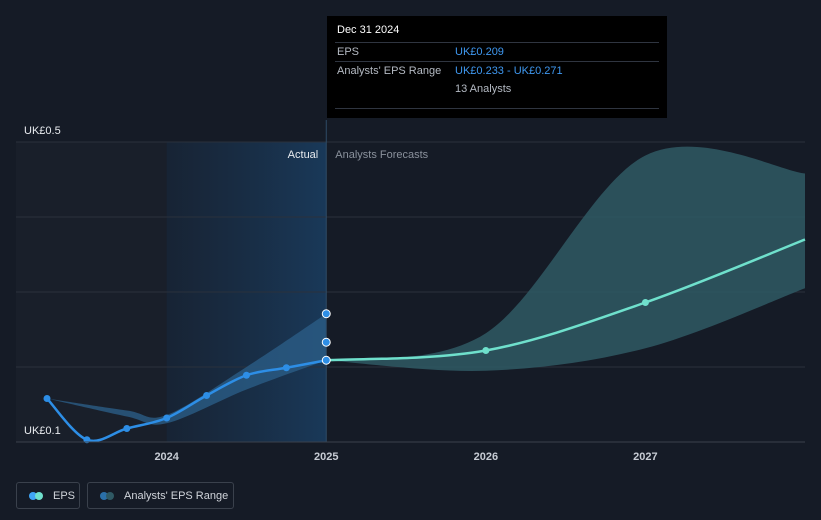  Describe the element at coordinates (389, 71) in the screenshot. I see `tooltip-range-label: Analysts' EPS Range` at that location.